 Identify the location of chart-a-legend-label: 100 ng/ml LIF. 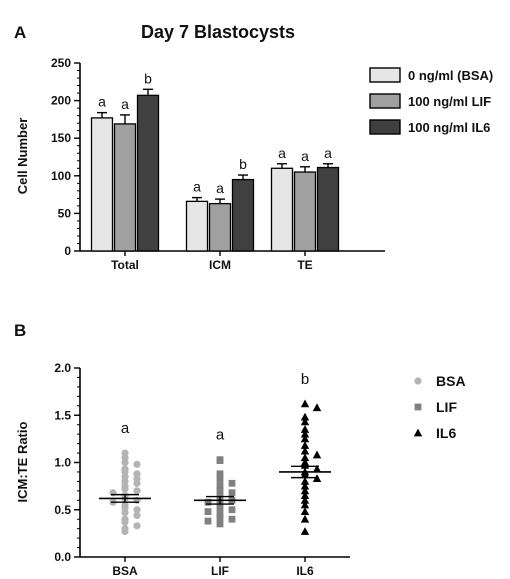
(449, 101).